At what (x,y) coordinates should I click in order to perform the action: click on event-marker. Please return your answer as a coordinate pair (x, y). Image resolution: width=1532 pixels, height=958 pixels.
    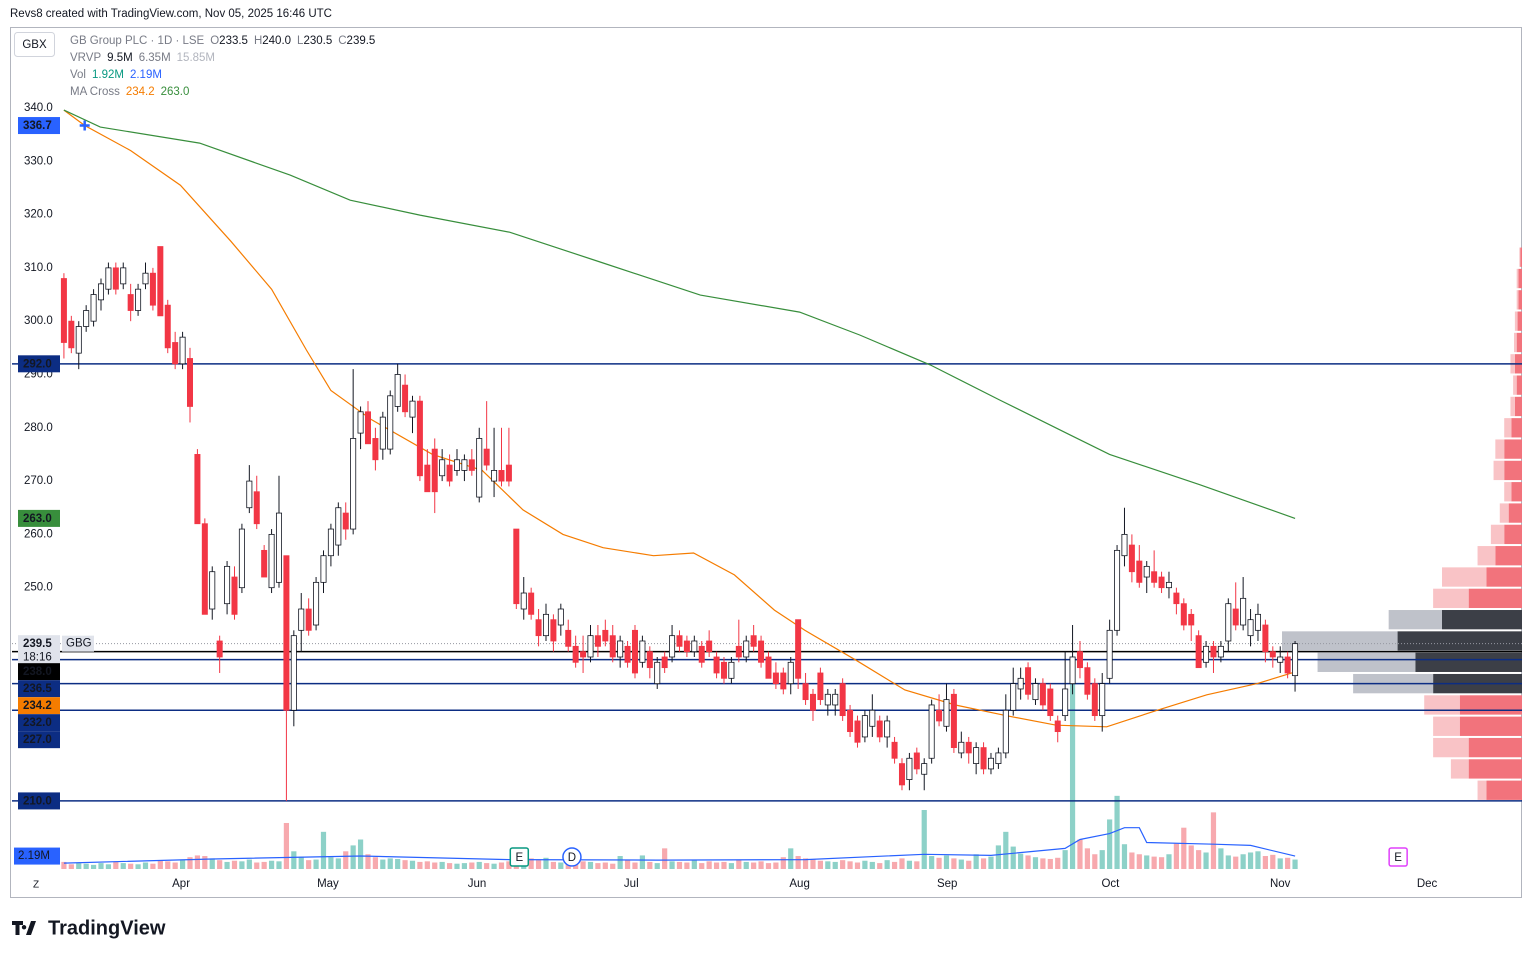
    Looking at the image, I should click on (1398, 857).